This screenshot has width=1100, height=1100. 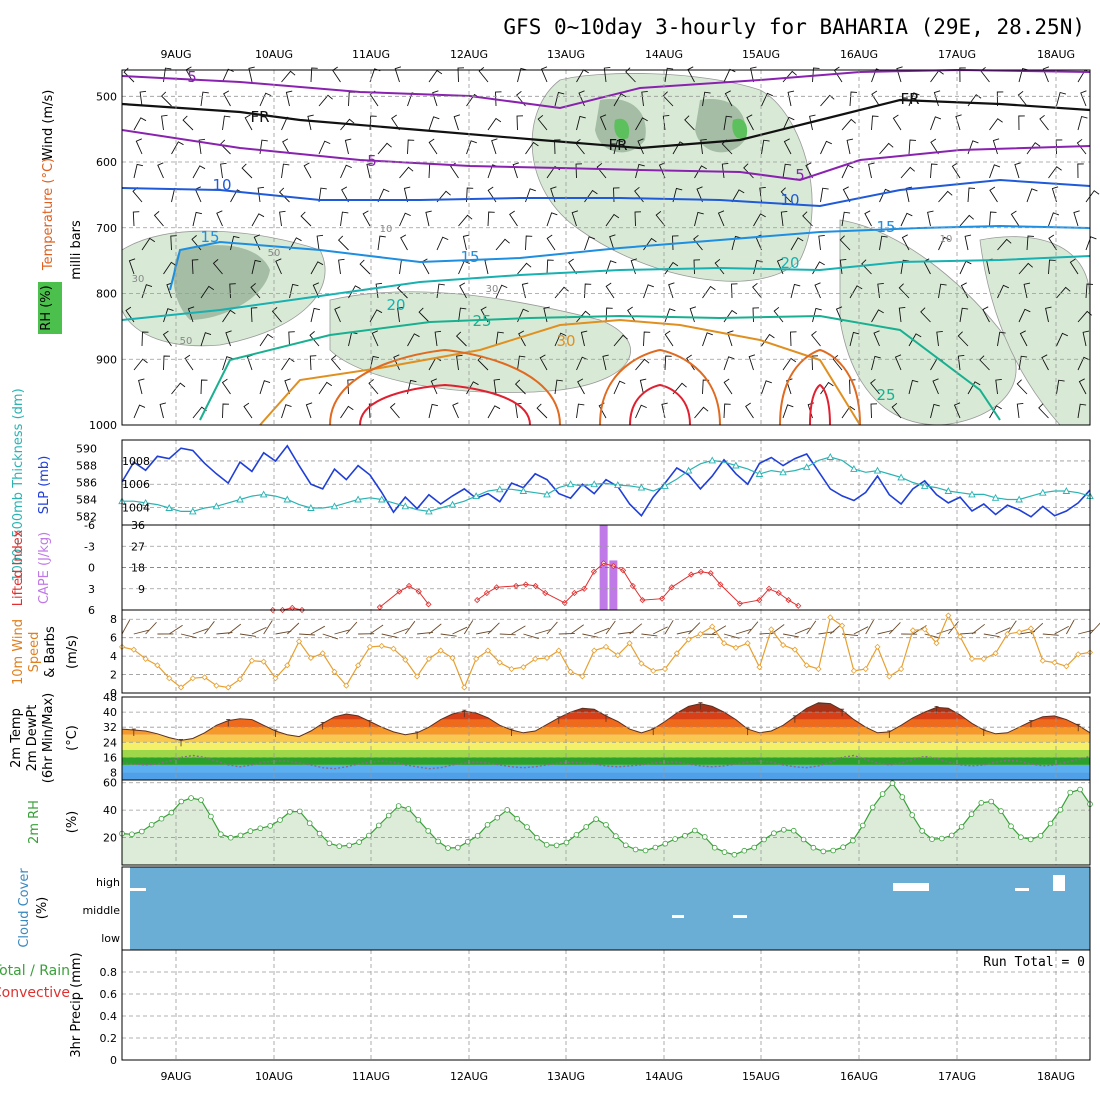 What do you see at coordinates (48, 738) in the screenshot?
I see `temp-ylabel-3: (6hr Min/Max)` at bounding box center [48, 738].